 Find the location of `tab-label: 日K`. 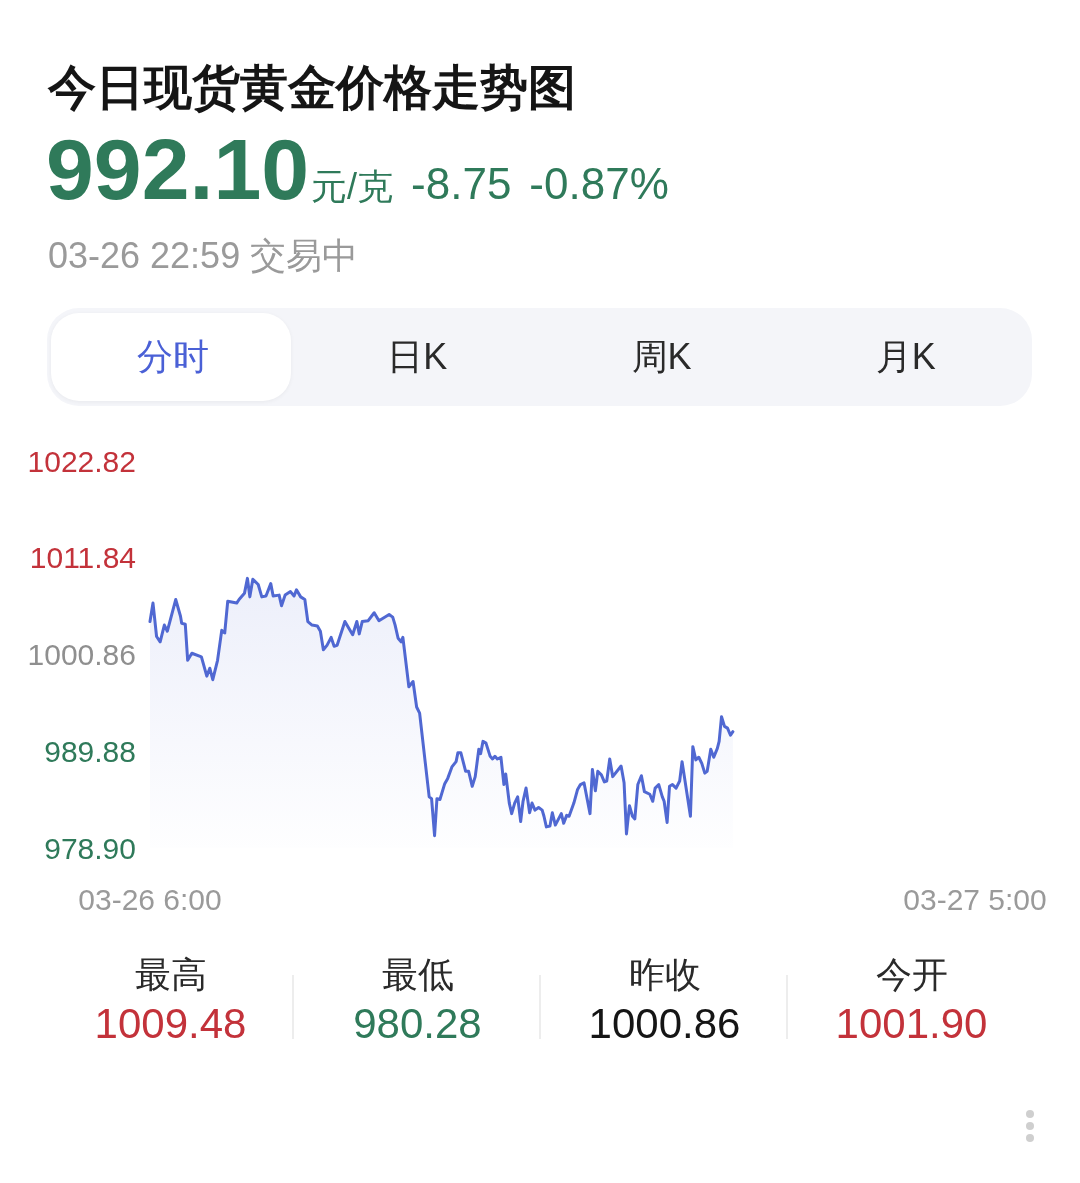

tab-label: 日K is located at coordinates (417, 357).